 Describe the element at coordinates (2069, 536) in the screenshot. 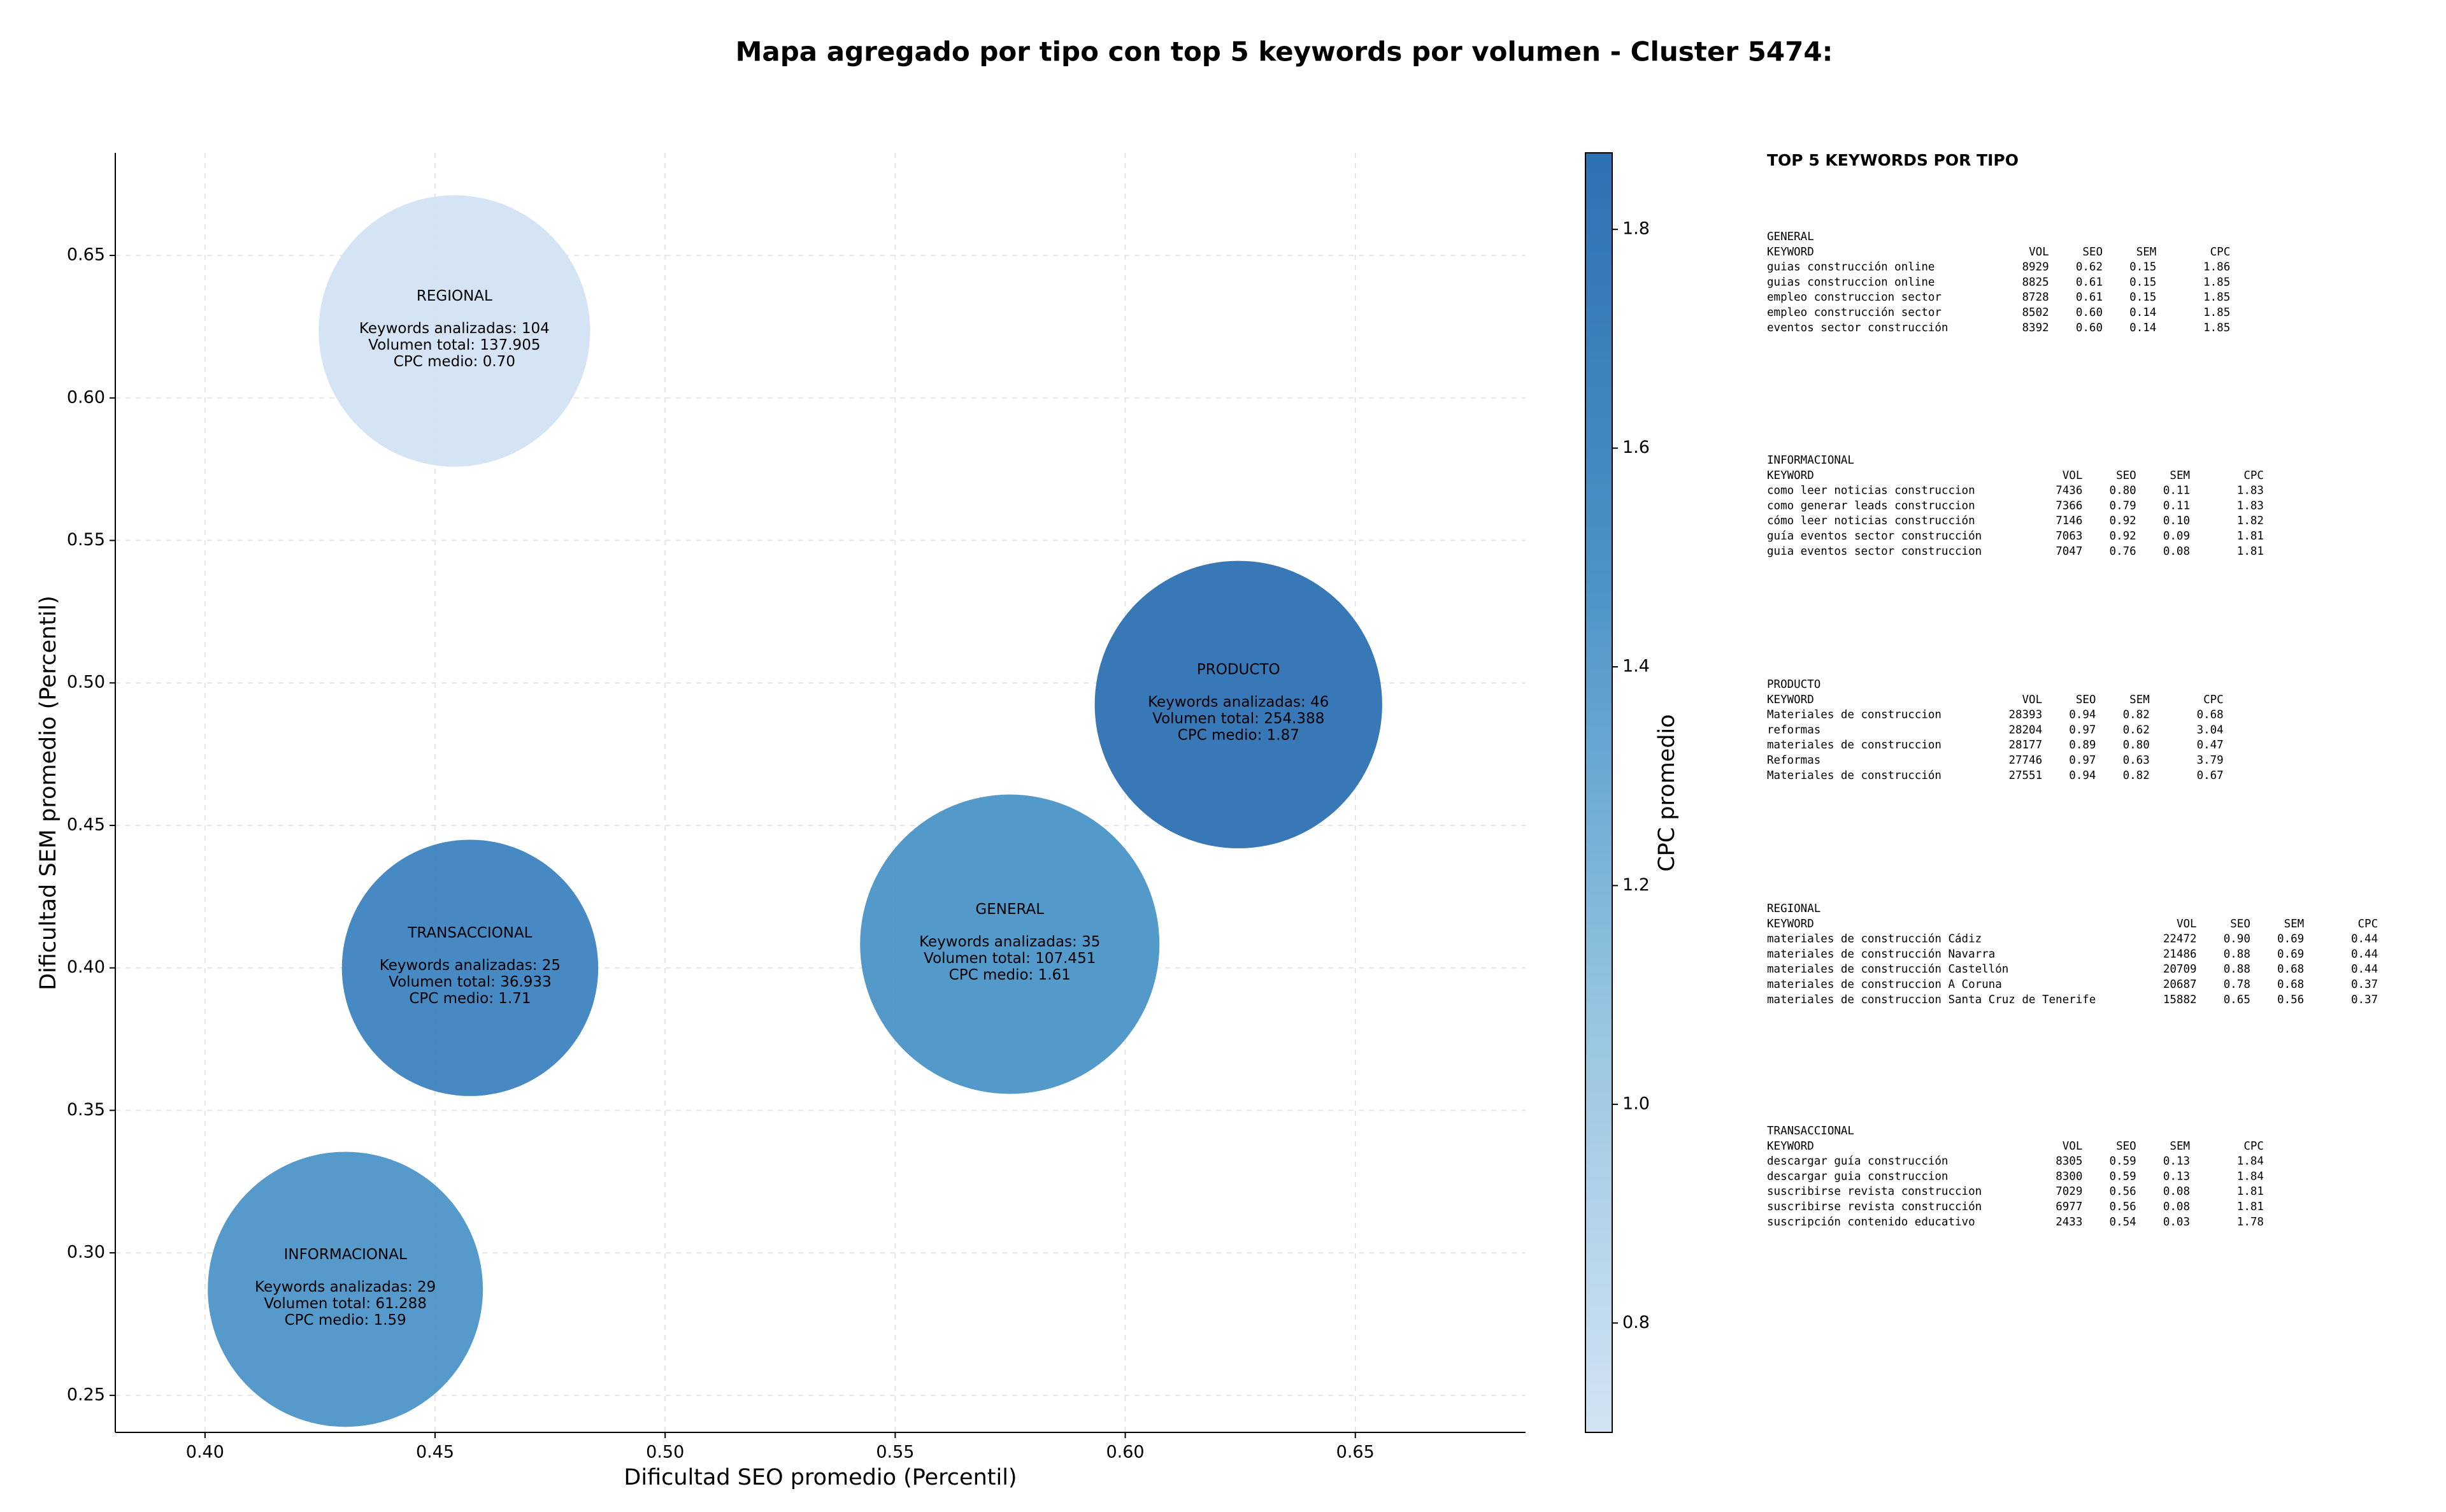

I see `table-cell: 7063` at that location.